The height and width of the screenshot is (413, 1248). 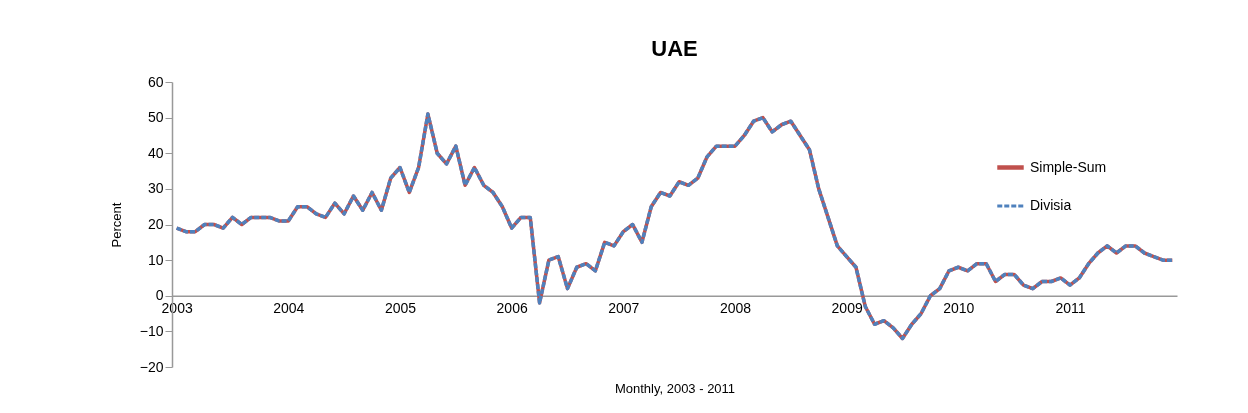 What do you see at coordinates (674, 48) in the screenshot?
I see `chart-title: UAE` at bounding box center [674, 48].